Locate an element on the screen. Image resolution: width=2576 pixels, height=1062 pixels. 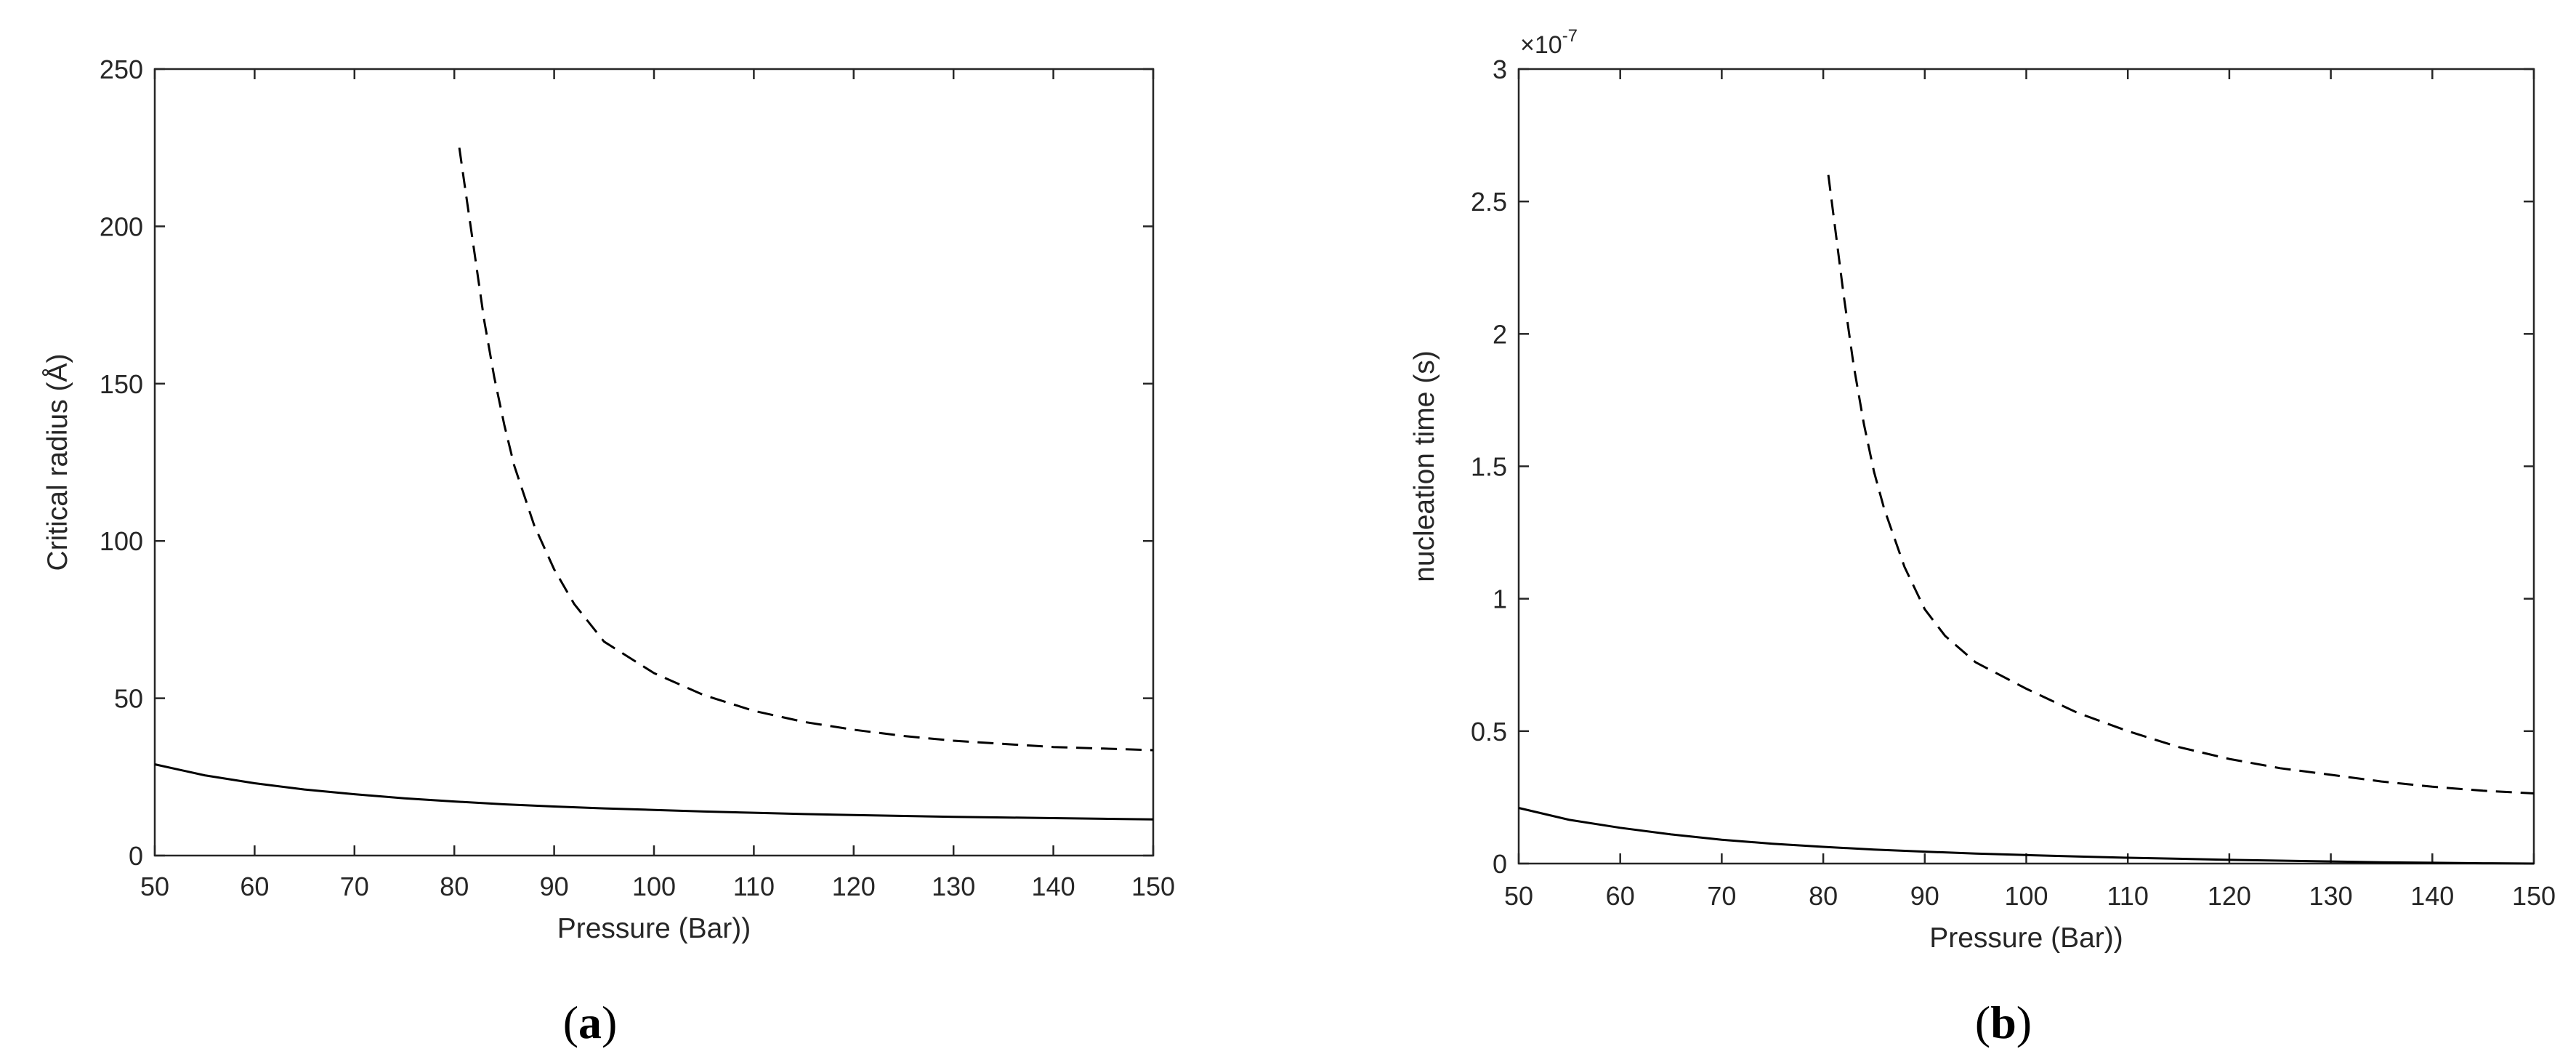
panel-b-caption: (b) is located at coordinates (2004, 1023).